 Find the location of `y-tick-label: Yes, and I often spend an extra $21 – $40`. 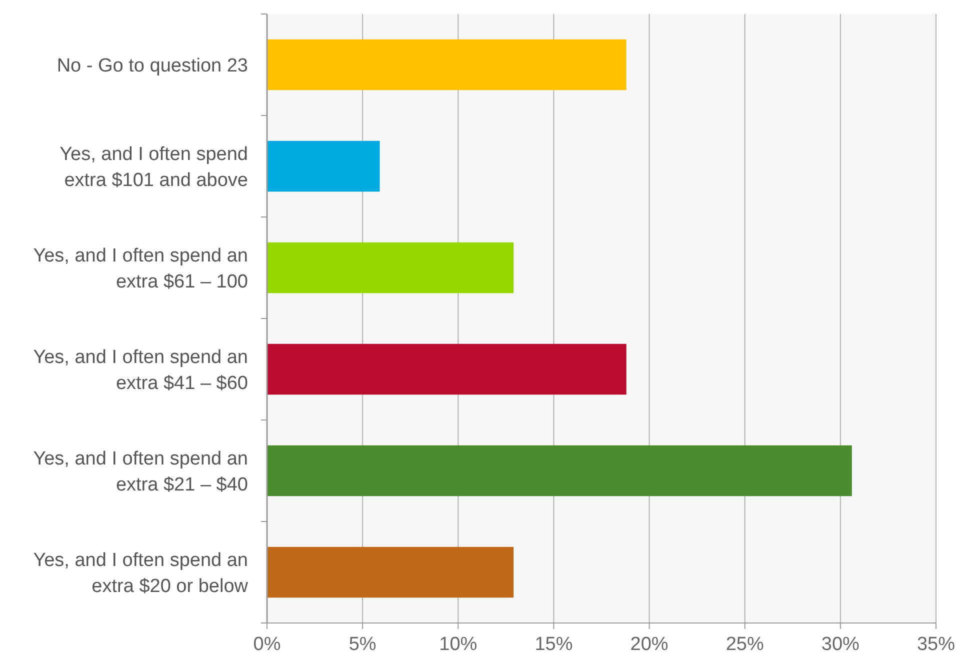

y-tick-label: Yes, and I often spend an extra $21 – $40 is located at coordinates (140, 472).